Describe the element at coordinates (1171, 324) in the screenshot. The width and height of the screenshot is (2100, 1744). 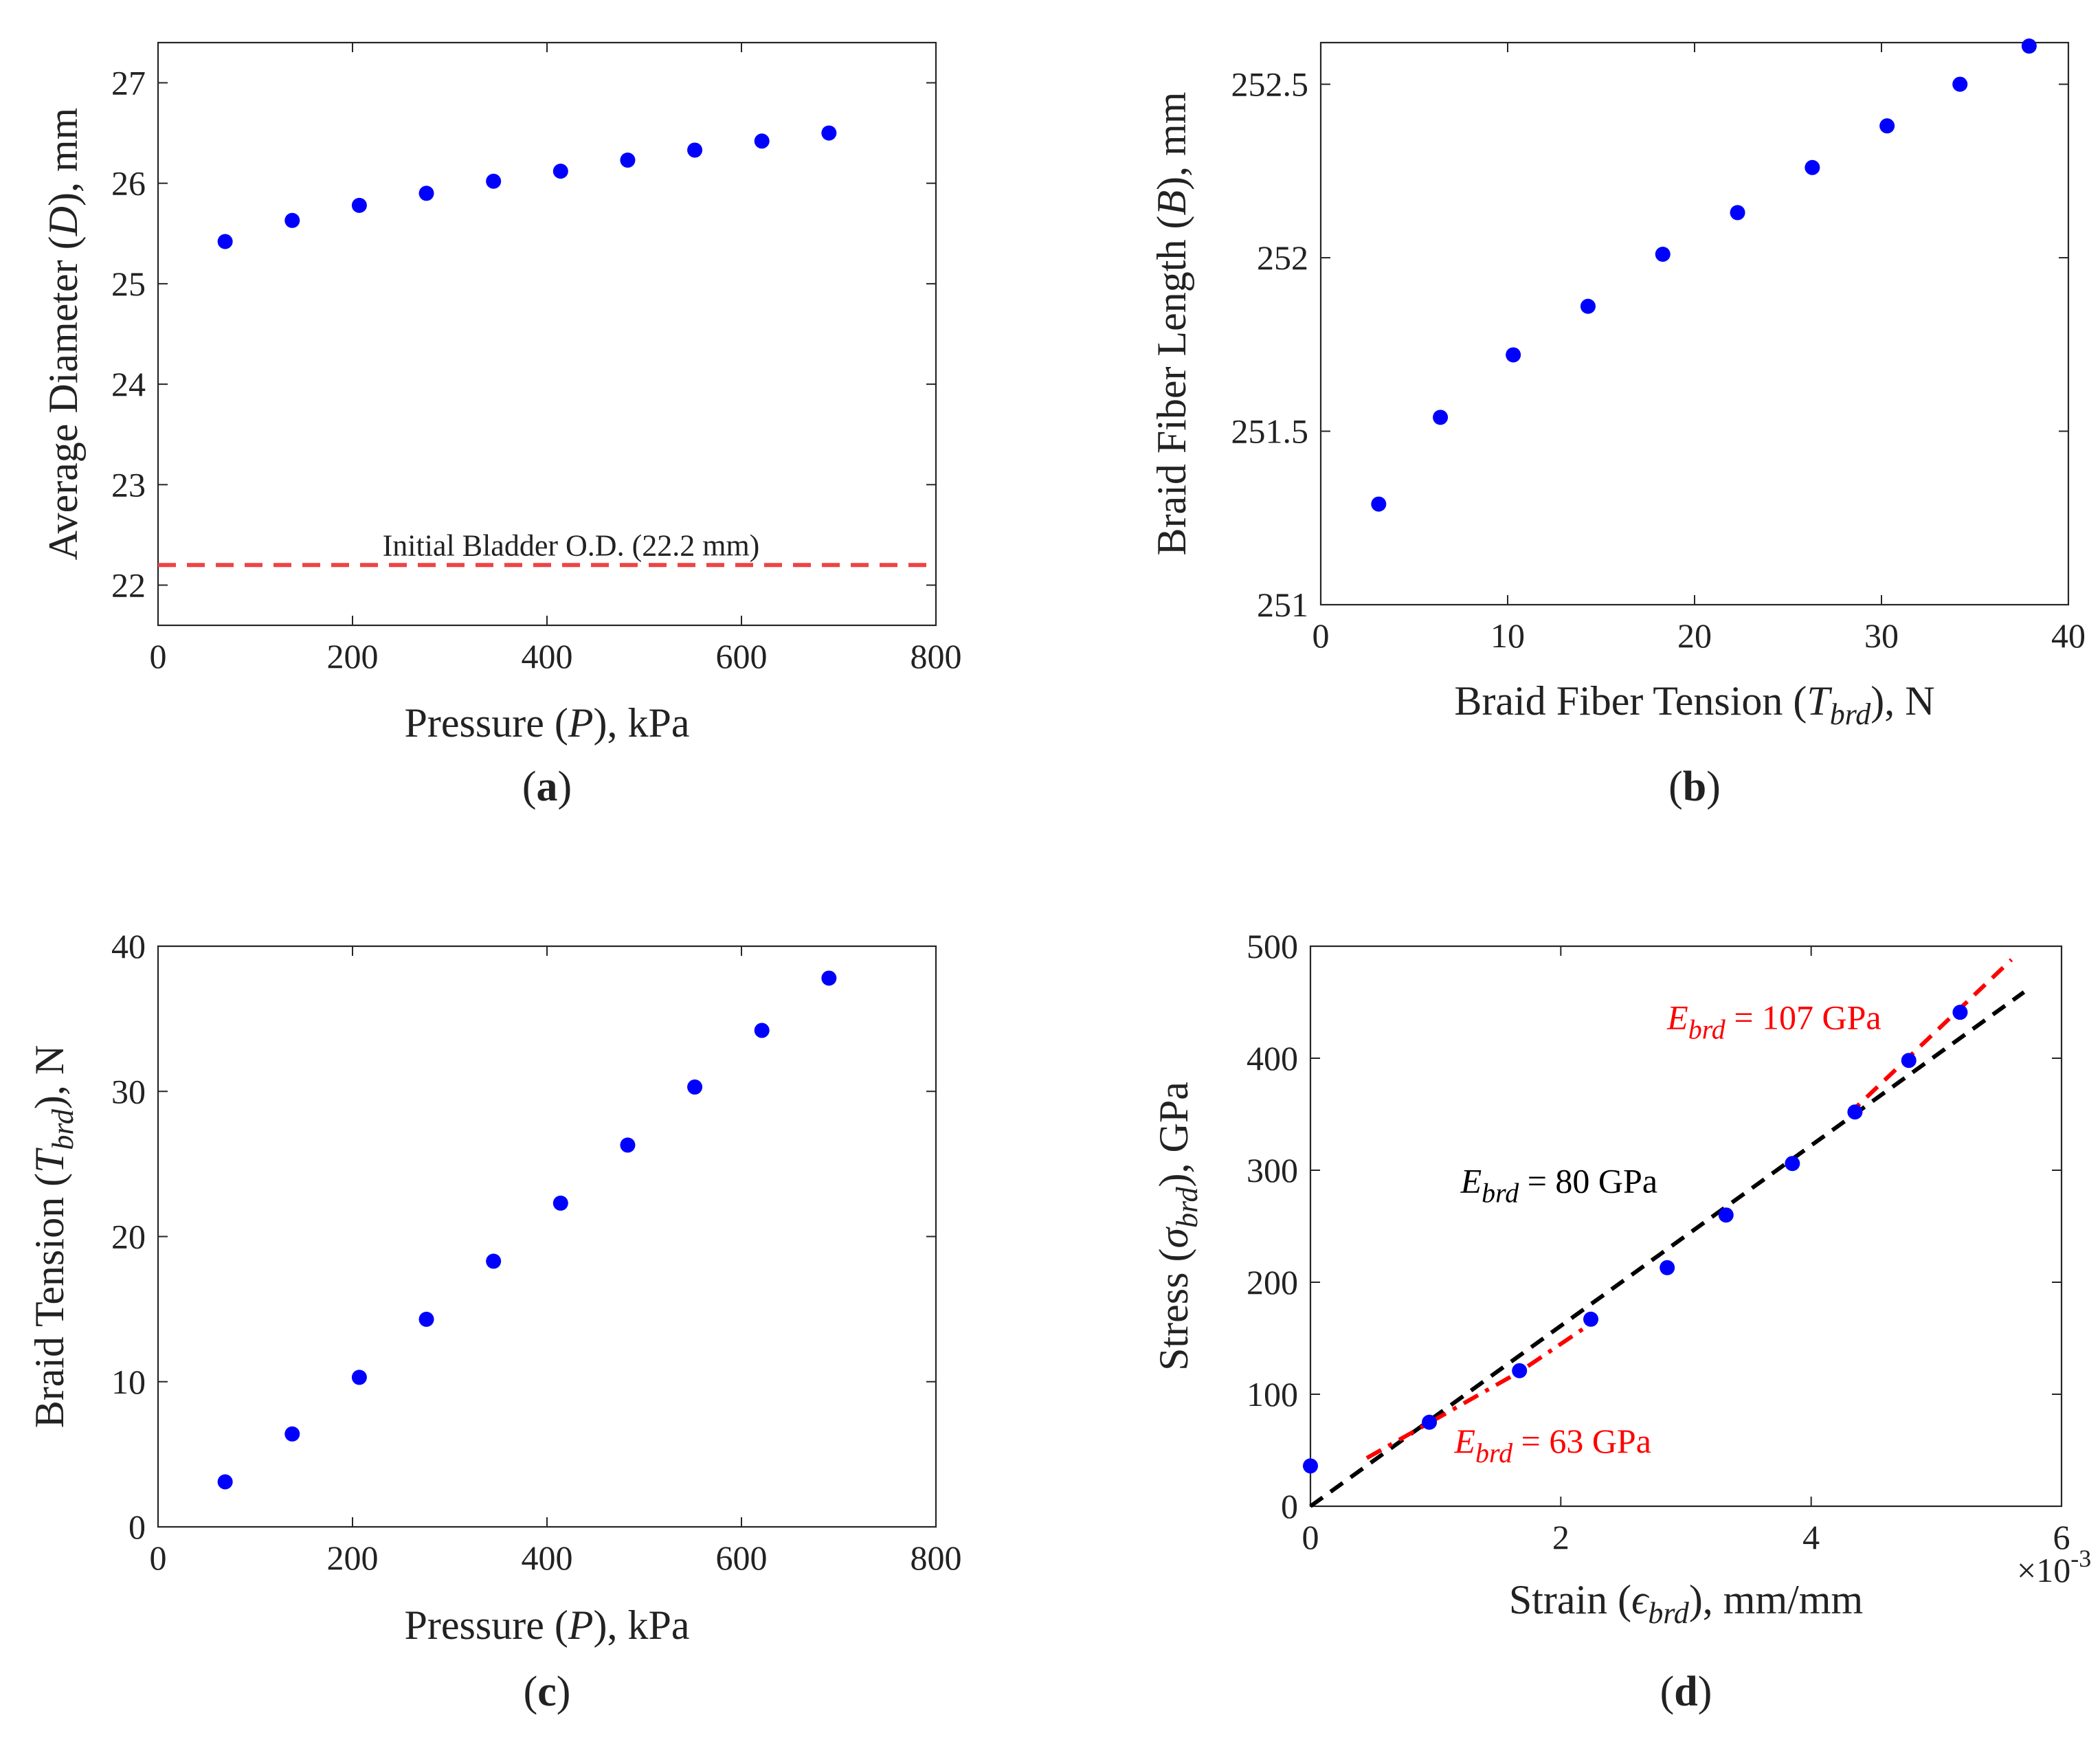
I see `y-axis-label: Braid Fiber Length (B), mm` at that location.